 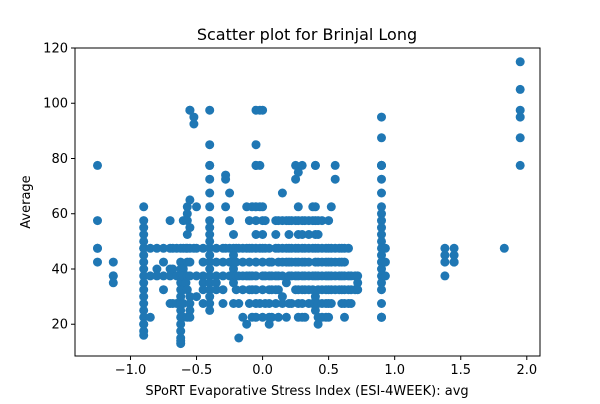 I want to click on x-tick-label: 2.0, so click(x=526, y=370).